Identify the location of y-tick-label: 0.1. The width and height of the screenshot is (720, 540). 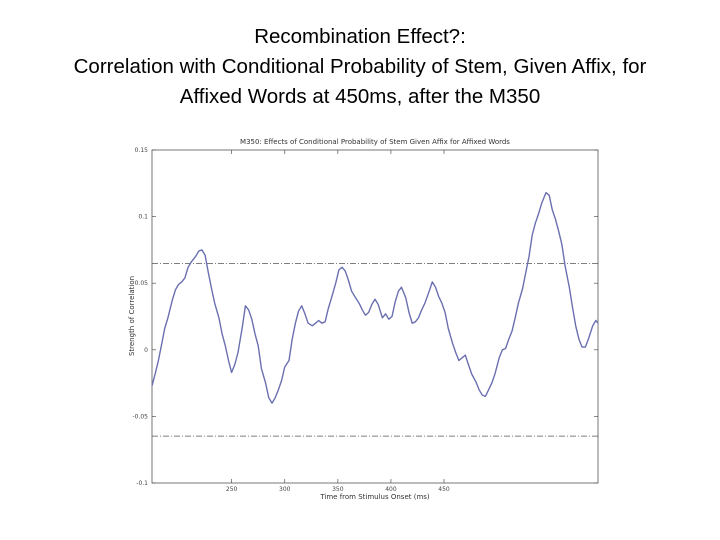
(143, 217).